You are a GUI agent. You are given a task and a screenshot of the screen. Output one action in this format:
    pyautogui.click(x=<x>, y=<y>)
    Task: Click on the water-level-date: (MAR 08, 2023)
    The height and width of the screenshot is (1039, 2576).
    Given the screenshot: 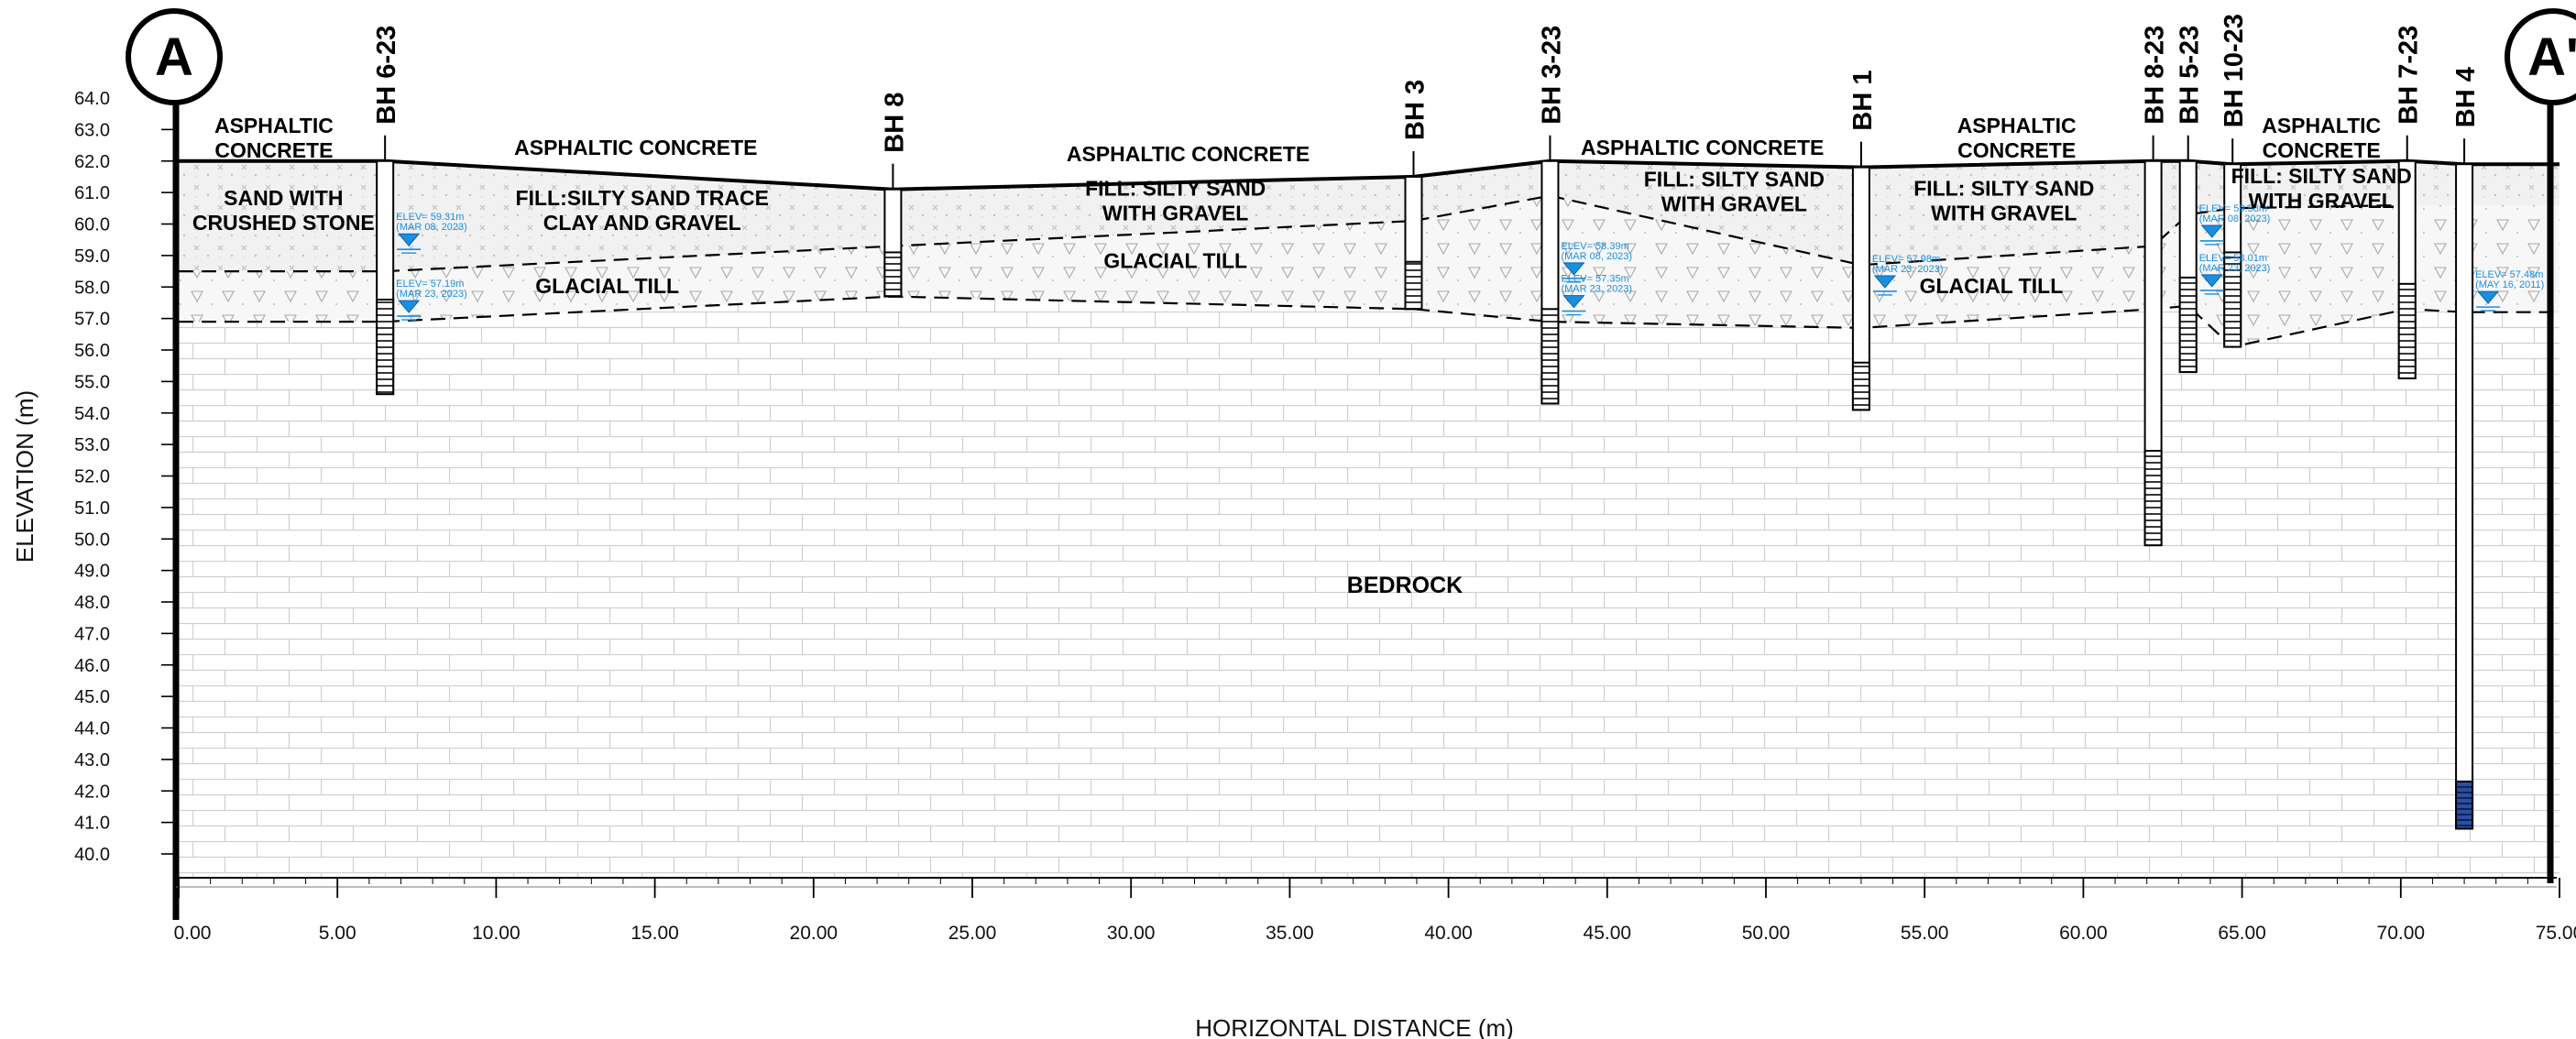 What is the action you would take?
    pyautogui.click(x=2235, y=218)
    